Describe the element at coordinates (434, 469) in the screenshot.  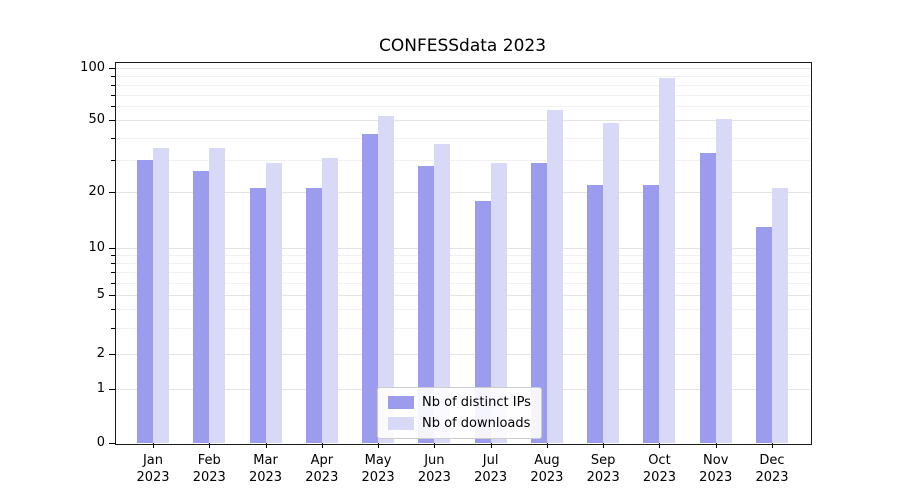
I see `x-axis-tick-label: Jun 2023` at that location.